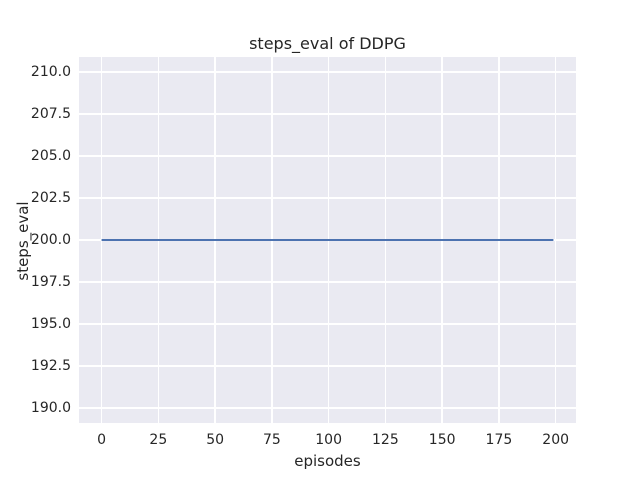 This screenshot has height=480, width=640. Describe the element at coordinates (215, 440) in the screenshot. I see `x-tick-label: 50` at that location.